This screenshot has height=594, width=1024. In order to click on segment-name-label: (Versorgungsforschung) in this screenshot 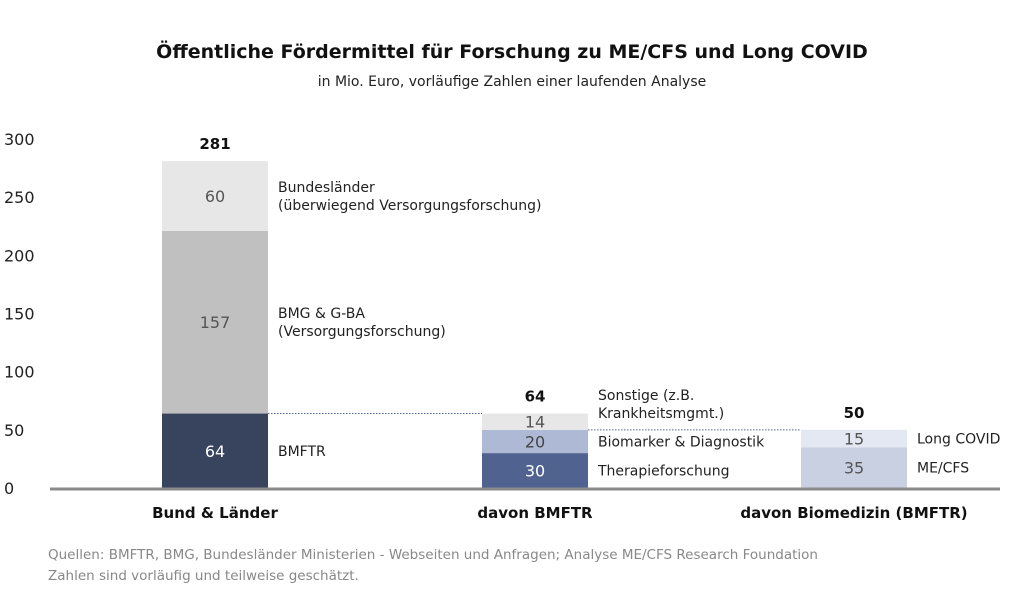, I will do `click(362, 332)`.